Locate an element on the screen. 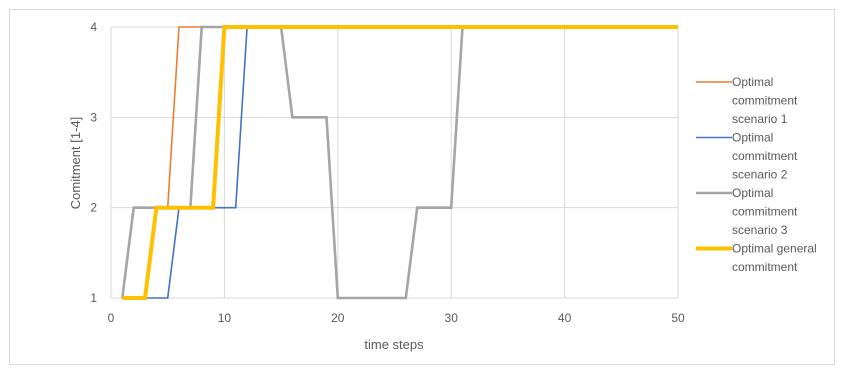 The image size is (843, 372). y-tick-label: 3 is located at coordinates (93, 117).